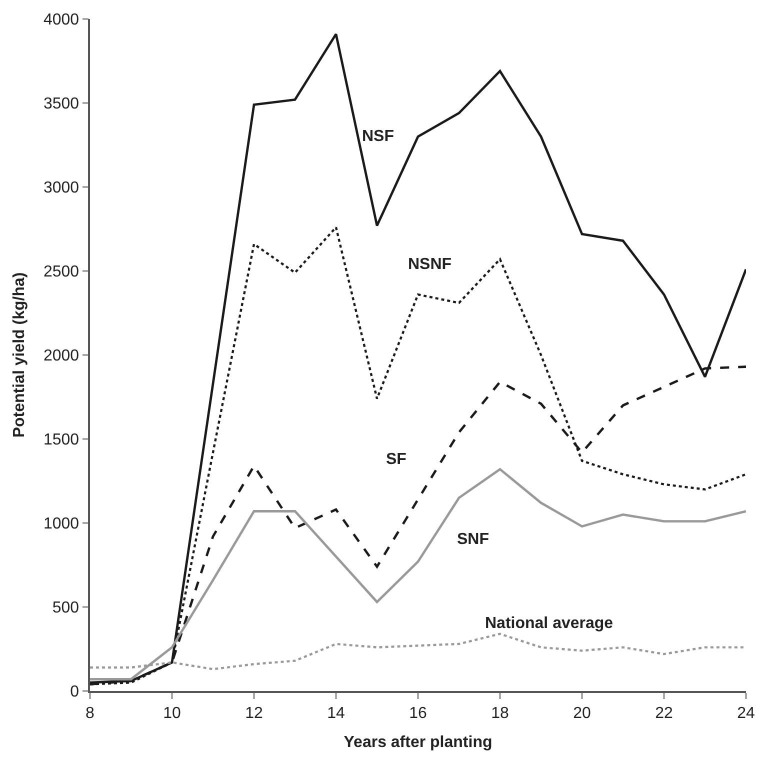  What do you see at coordinates (66, 608) in the screenshot?
I see `y-tick-label: 500` at bounding box center [66, 608].